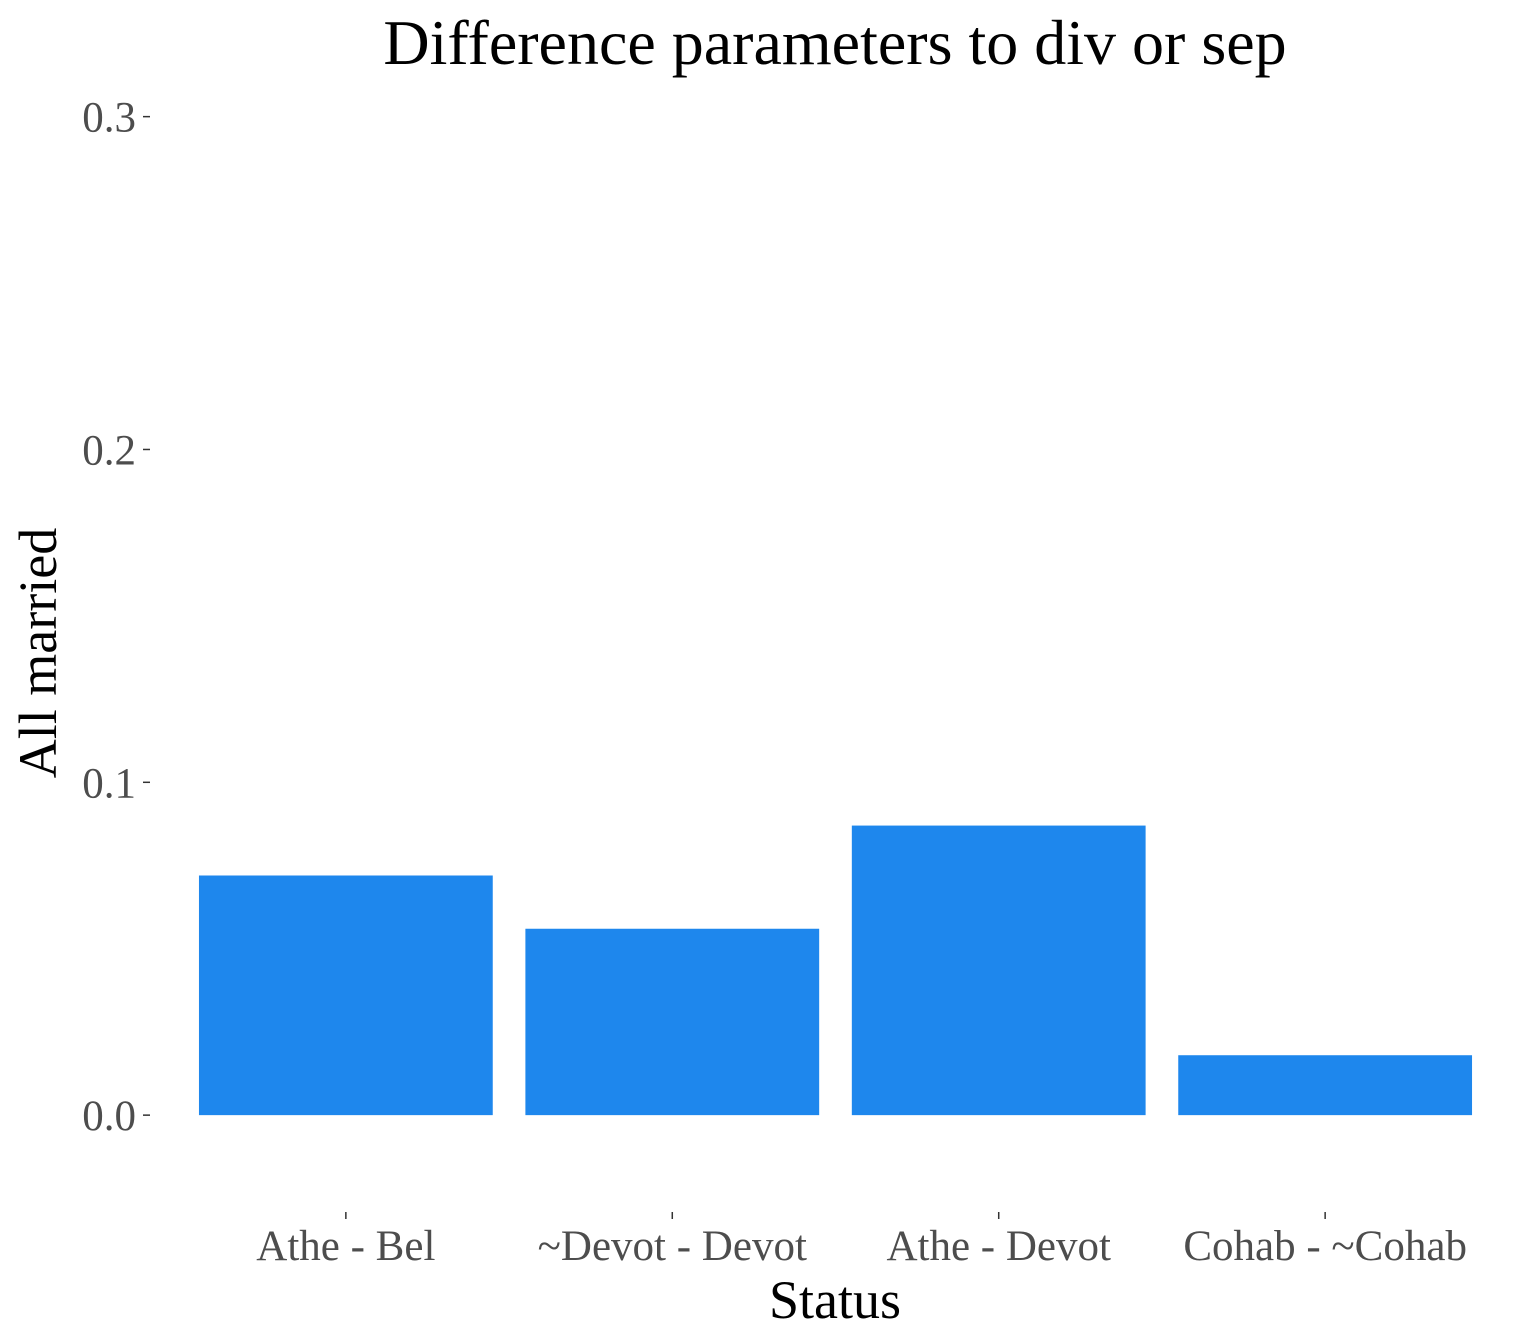 This screenshot has width=1536, height=1344. I want to click on x-axis-title: Status, so click(835, 1300).